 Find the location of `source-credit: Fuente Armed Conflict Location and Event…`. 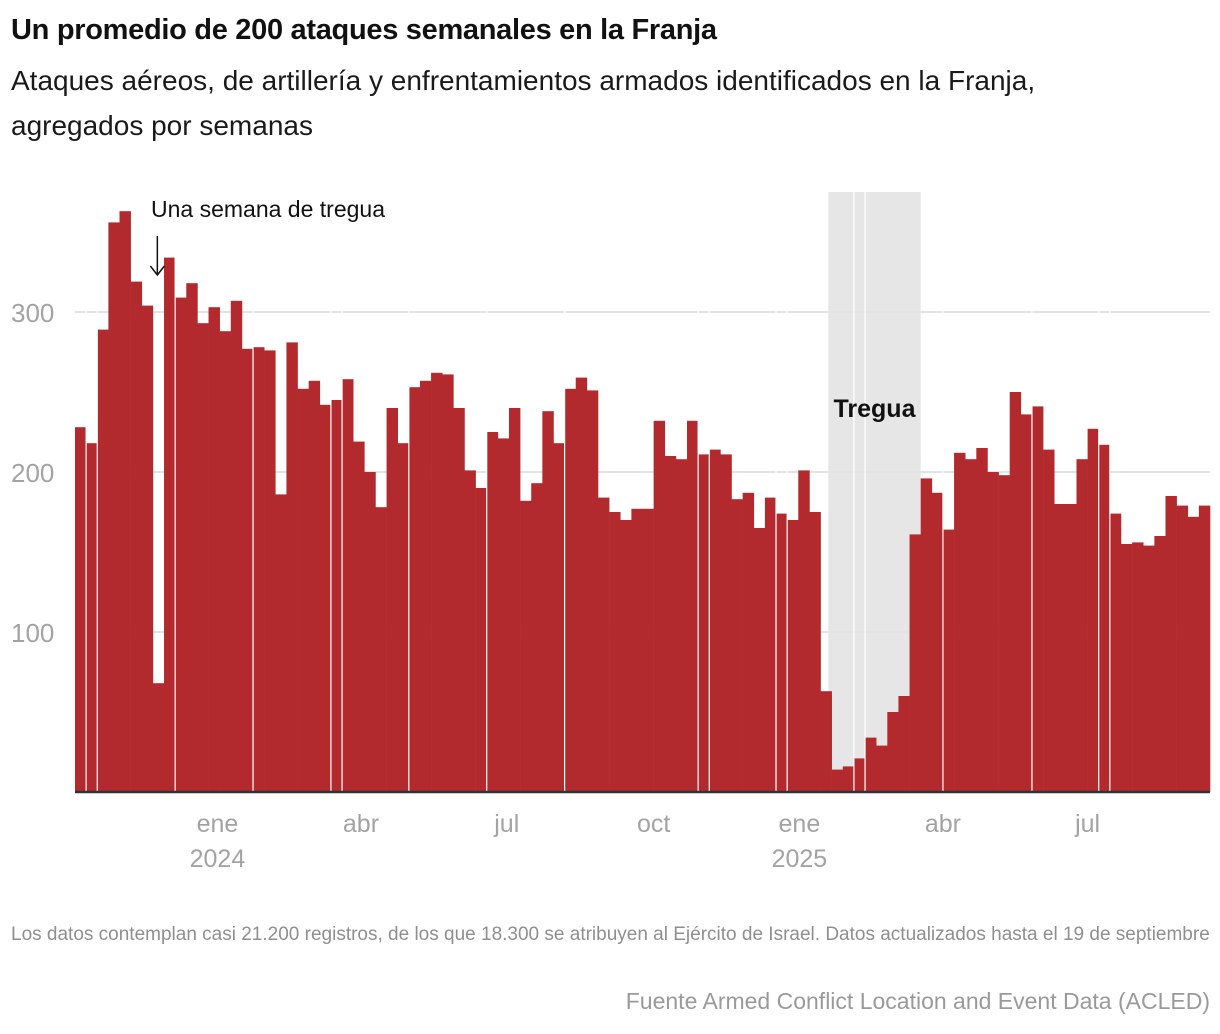

source-credit: Fuente Armed Conflict Location and Event… is located at coordinates (917, 1001).